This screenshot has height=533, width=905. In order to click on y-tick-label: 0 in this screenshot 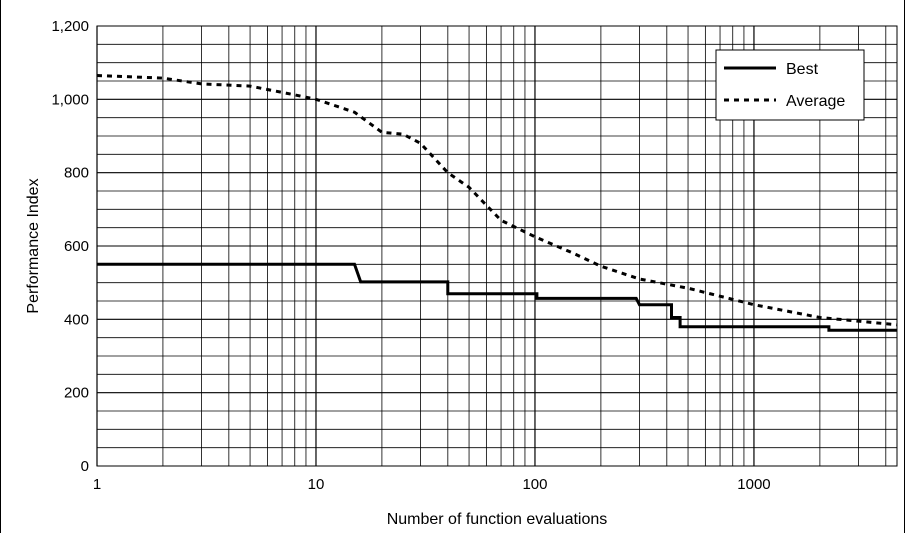, I will do `click(85, 466)`.